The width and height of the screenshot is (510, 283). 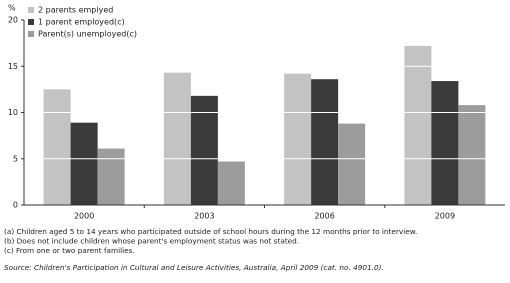 I want to click on x-tick-label: 2000, so click(x=84, y=216).